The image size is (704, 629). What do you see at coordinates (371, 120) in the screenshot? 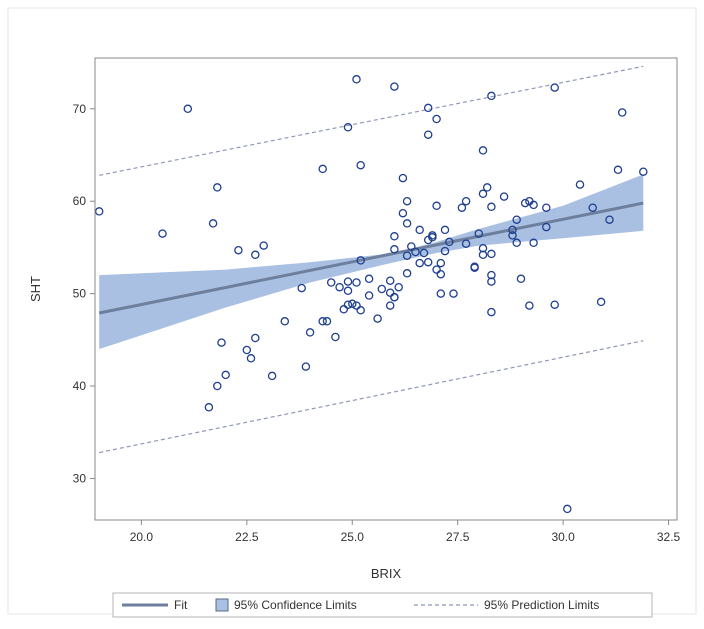
I see `prediction-limit-upper` at bounding box center [371, 120].